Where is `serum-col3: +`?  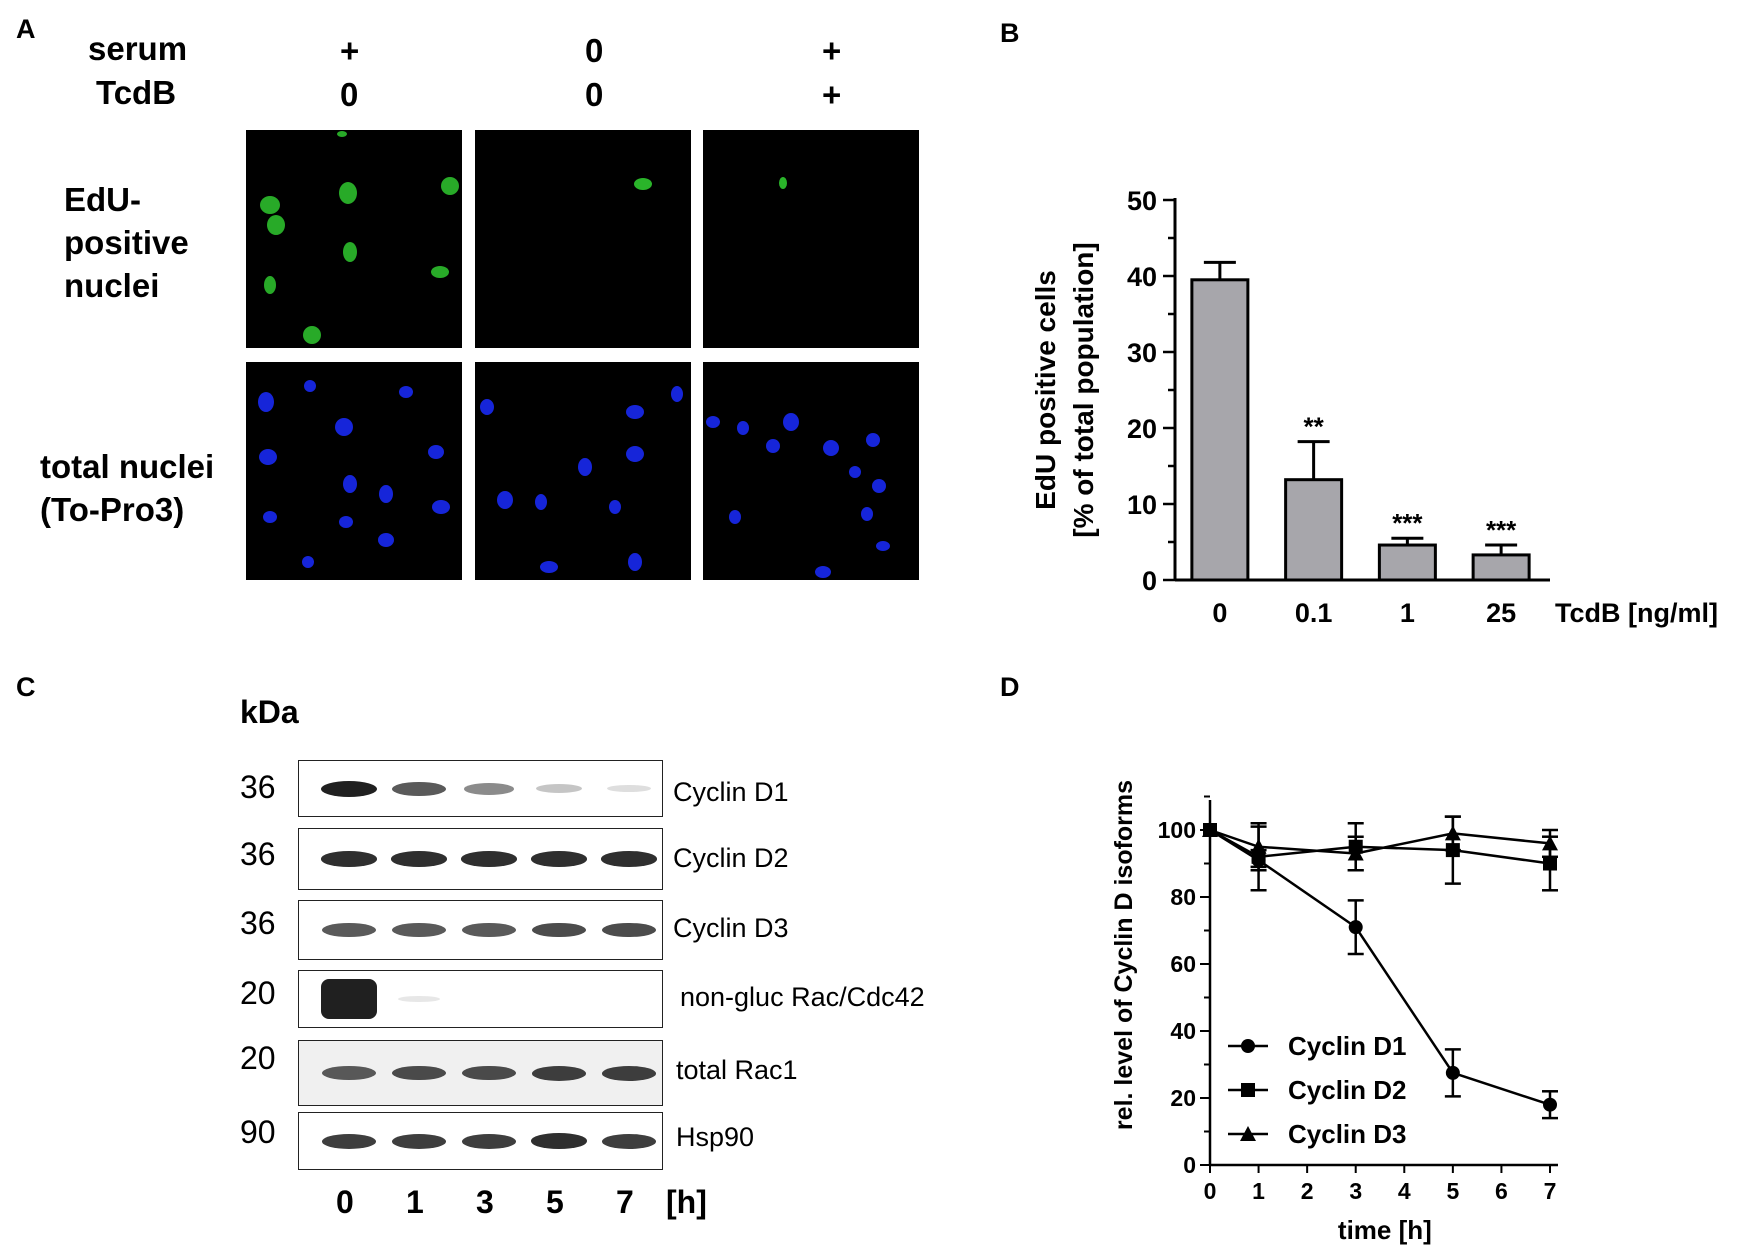 serum-col3: + is located at coordinates (832, 50).